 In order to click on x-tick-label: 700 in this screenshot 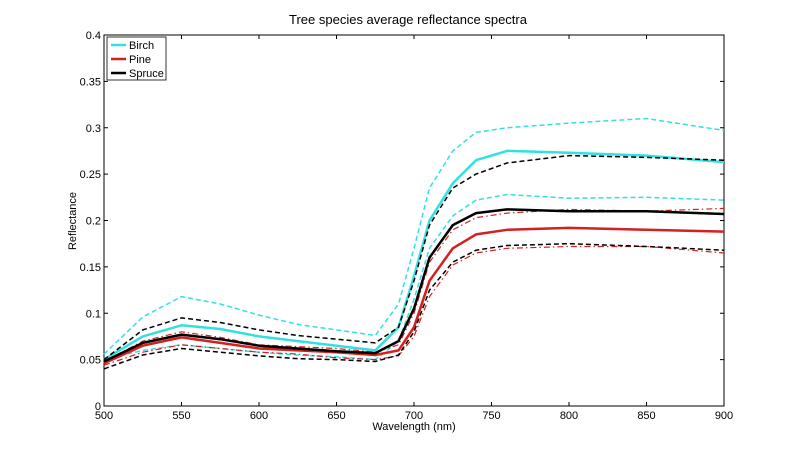, I will do `click(414, 416)`.